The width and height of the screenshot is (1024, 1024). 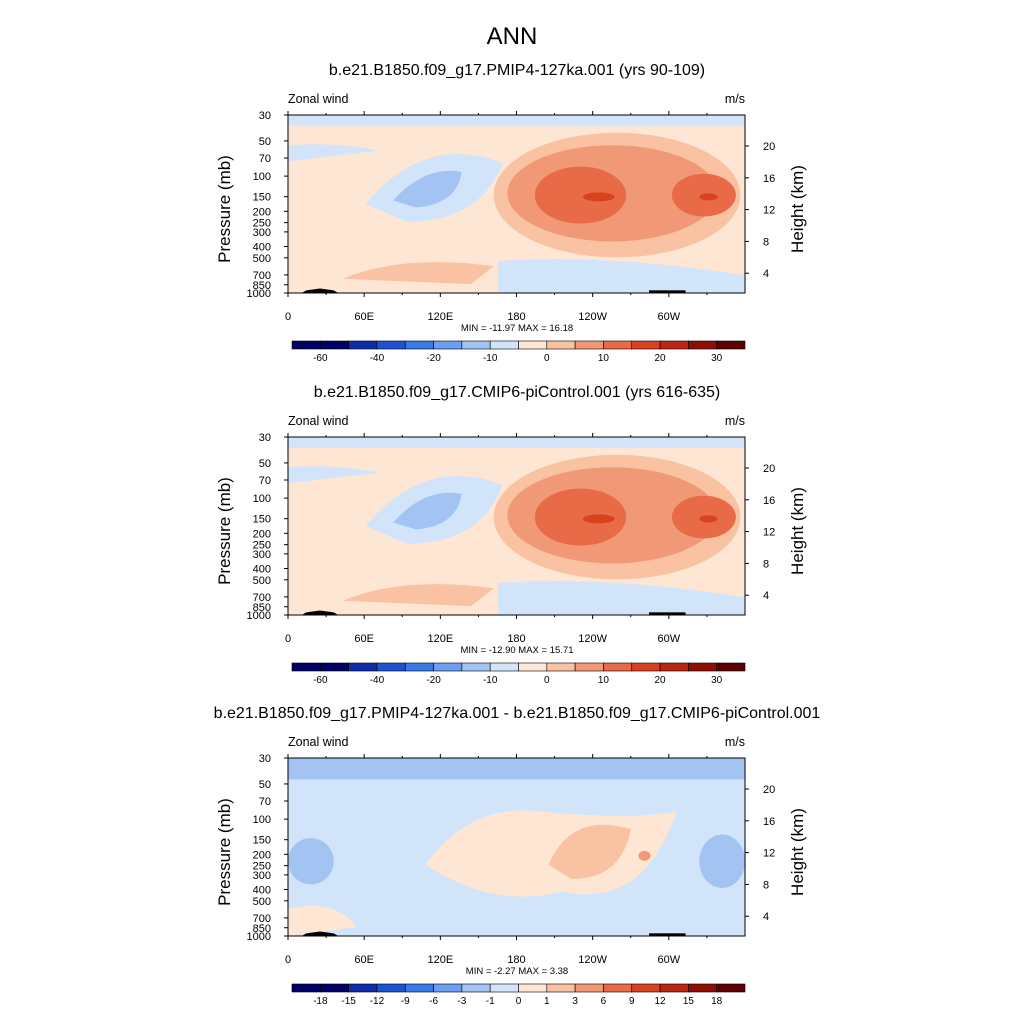 What do you see at coordinates (320, 1001) in the screenshot?
I see `colorbar-label: -18` at bounding box center [320, 1001].